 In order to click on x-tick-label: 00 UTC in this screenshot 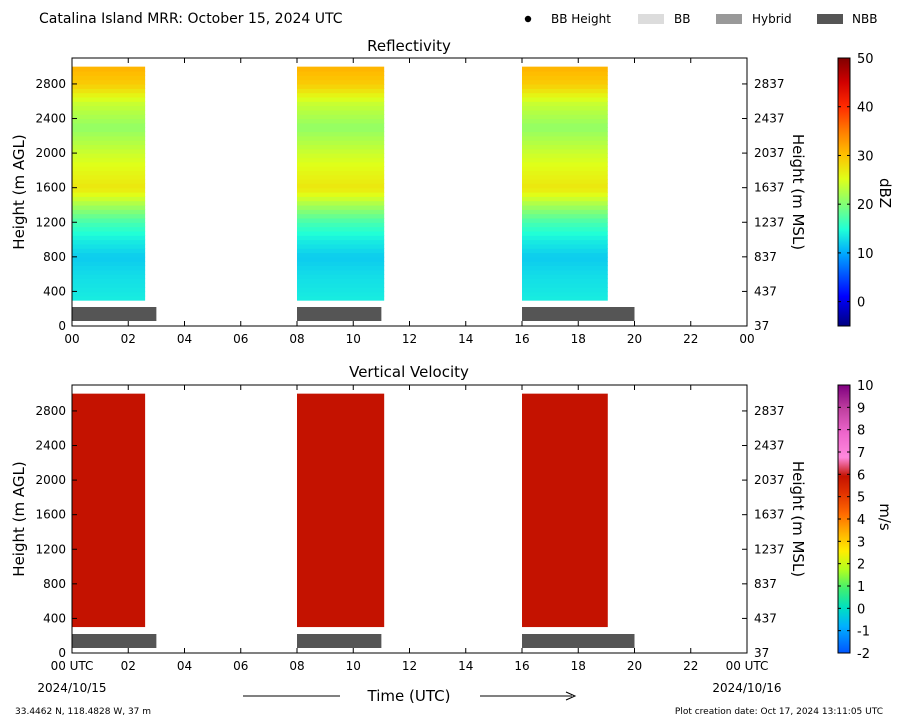, I will do `click(747, 666)`.